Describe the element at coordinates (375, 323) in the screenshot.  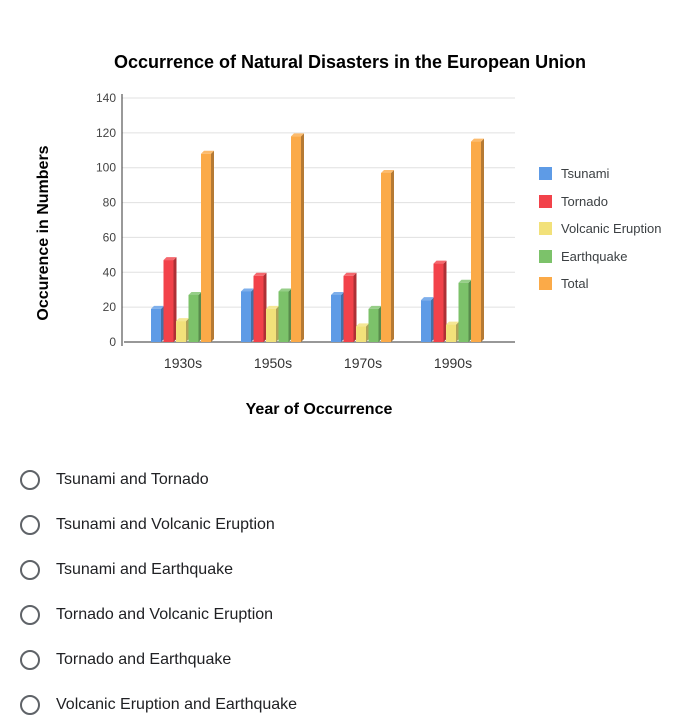
I see `bar-earthquake-1970s` at that location.